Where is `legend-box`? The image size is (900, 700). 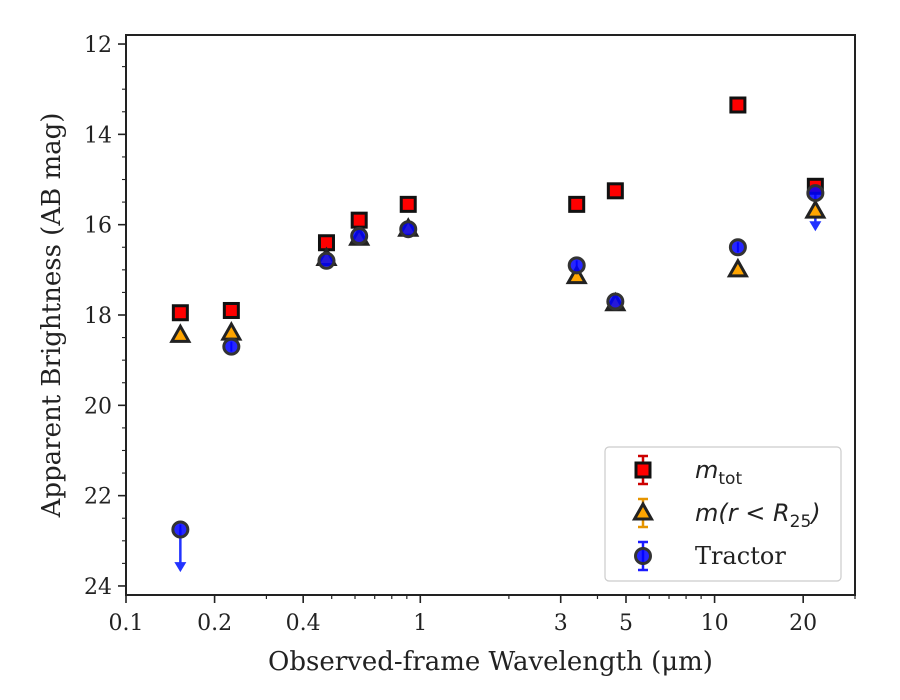 legend-box is located at coordinates (723, 514).